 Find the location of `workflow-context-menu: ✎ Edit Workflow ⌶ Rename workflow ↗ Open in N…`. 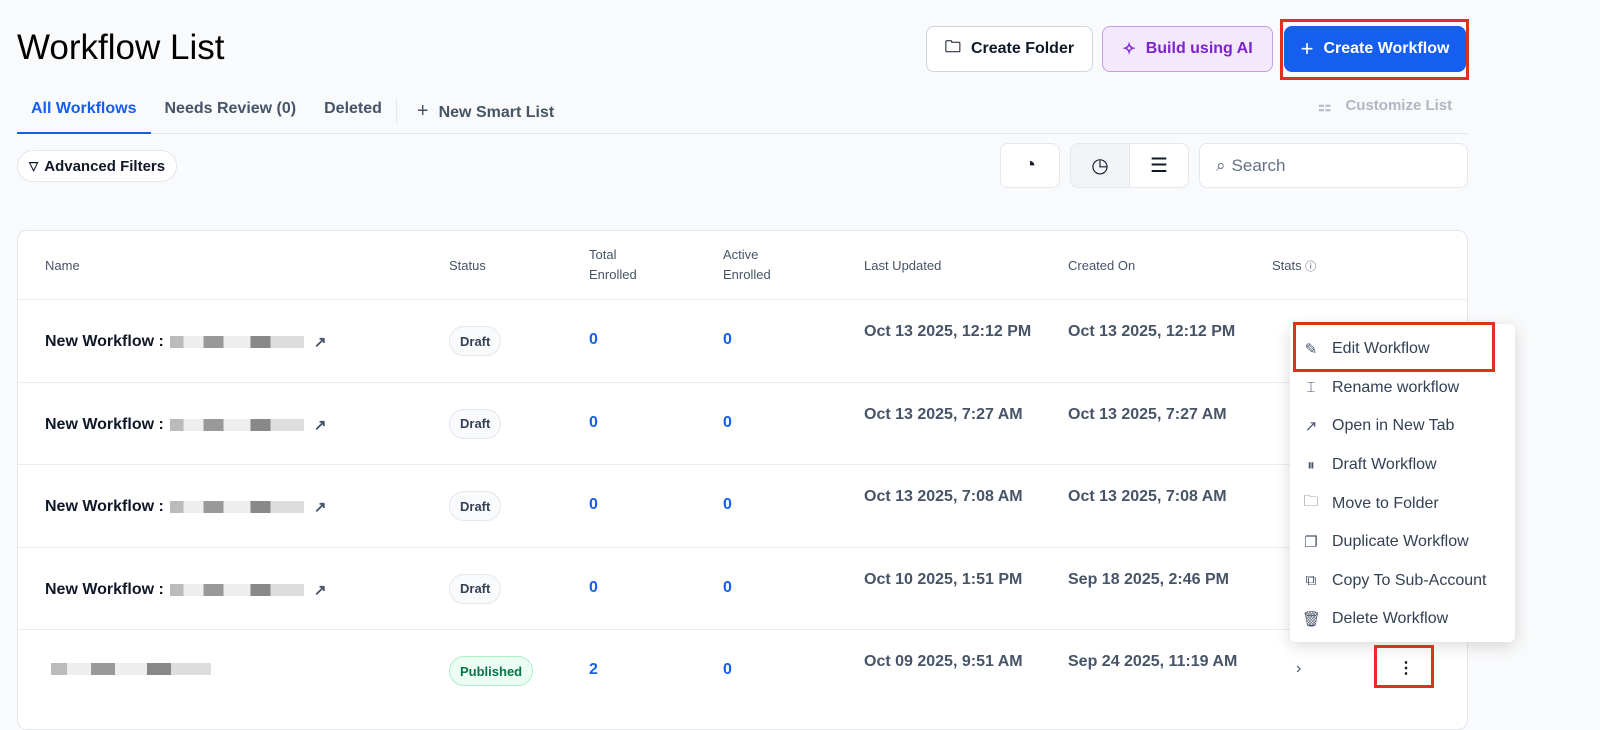

workflow-context-menu: ✎ Edit Workflow ⌶ Rename workflow ↗ Open in N… is located at coordinates (1402, 483).